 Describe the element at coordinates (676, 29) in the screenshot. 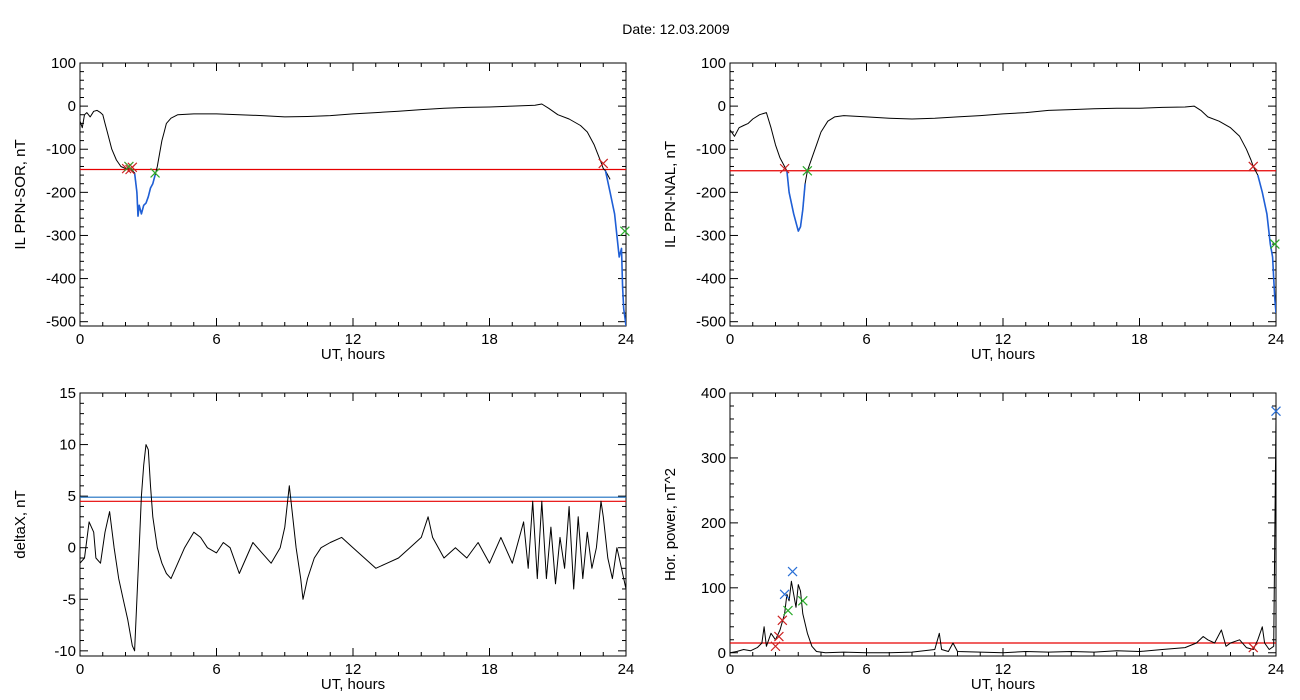

I see `figure-title: Date: 12.03.2009` at that location.